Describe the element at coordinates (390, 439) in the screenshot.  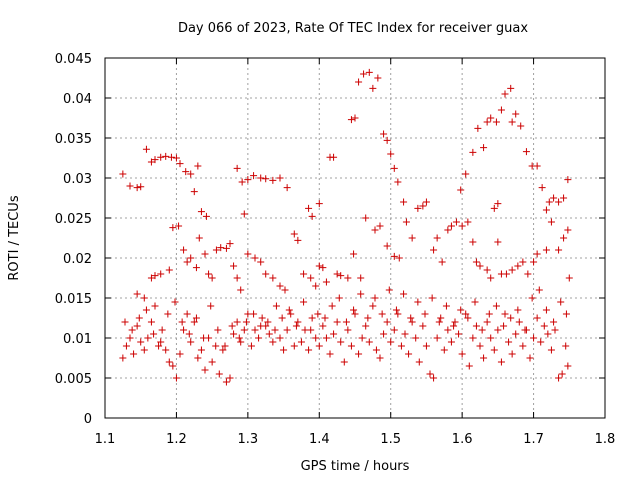
I see `x-tick-label: 1.5` at that location.